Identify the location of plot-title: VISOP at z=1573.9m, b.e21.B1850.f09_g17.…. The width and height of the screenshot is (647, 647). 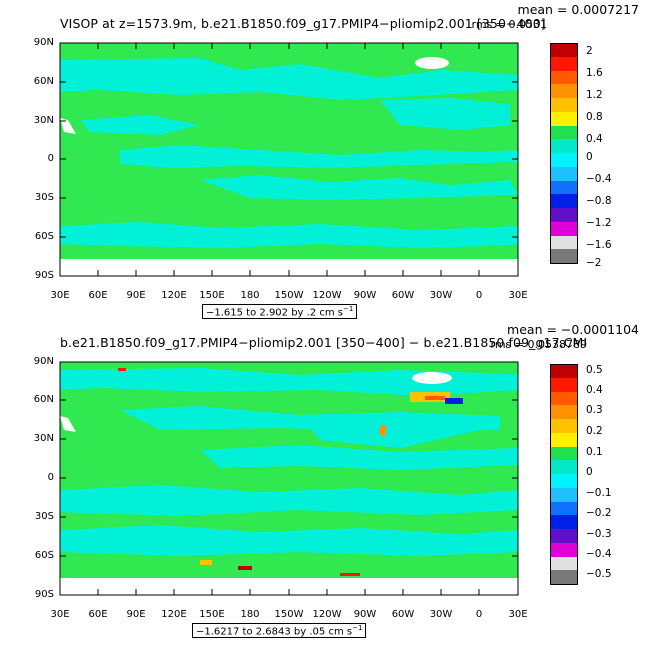
(303, 23).